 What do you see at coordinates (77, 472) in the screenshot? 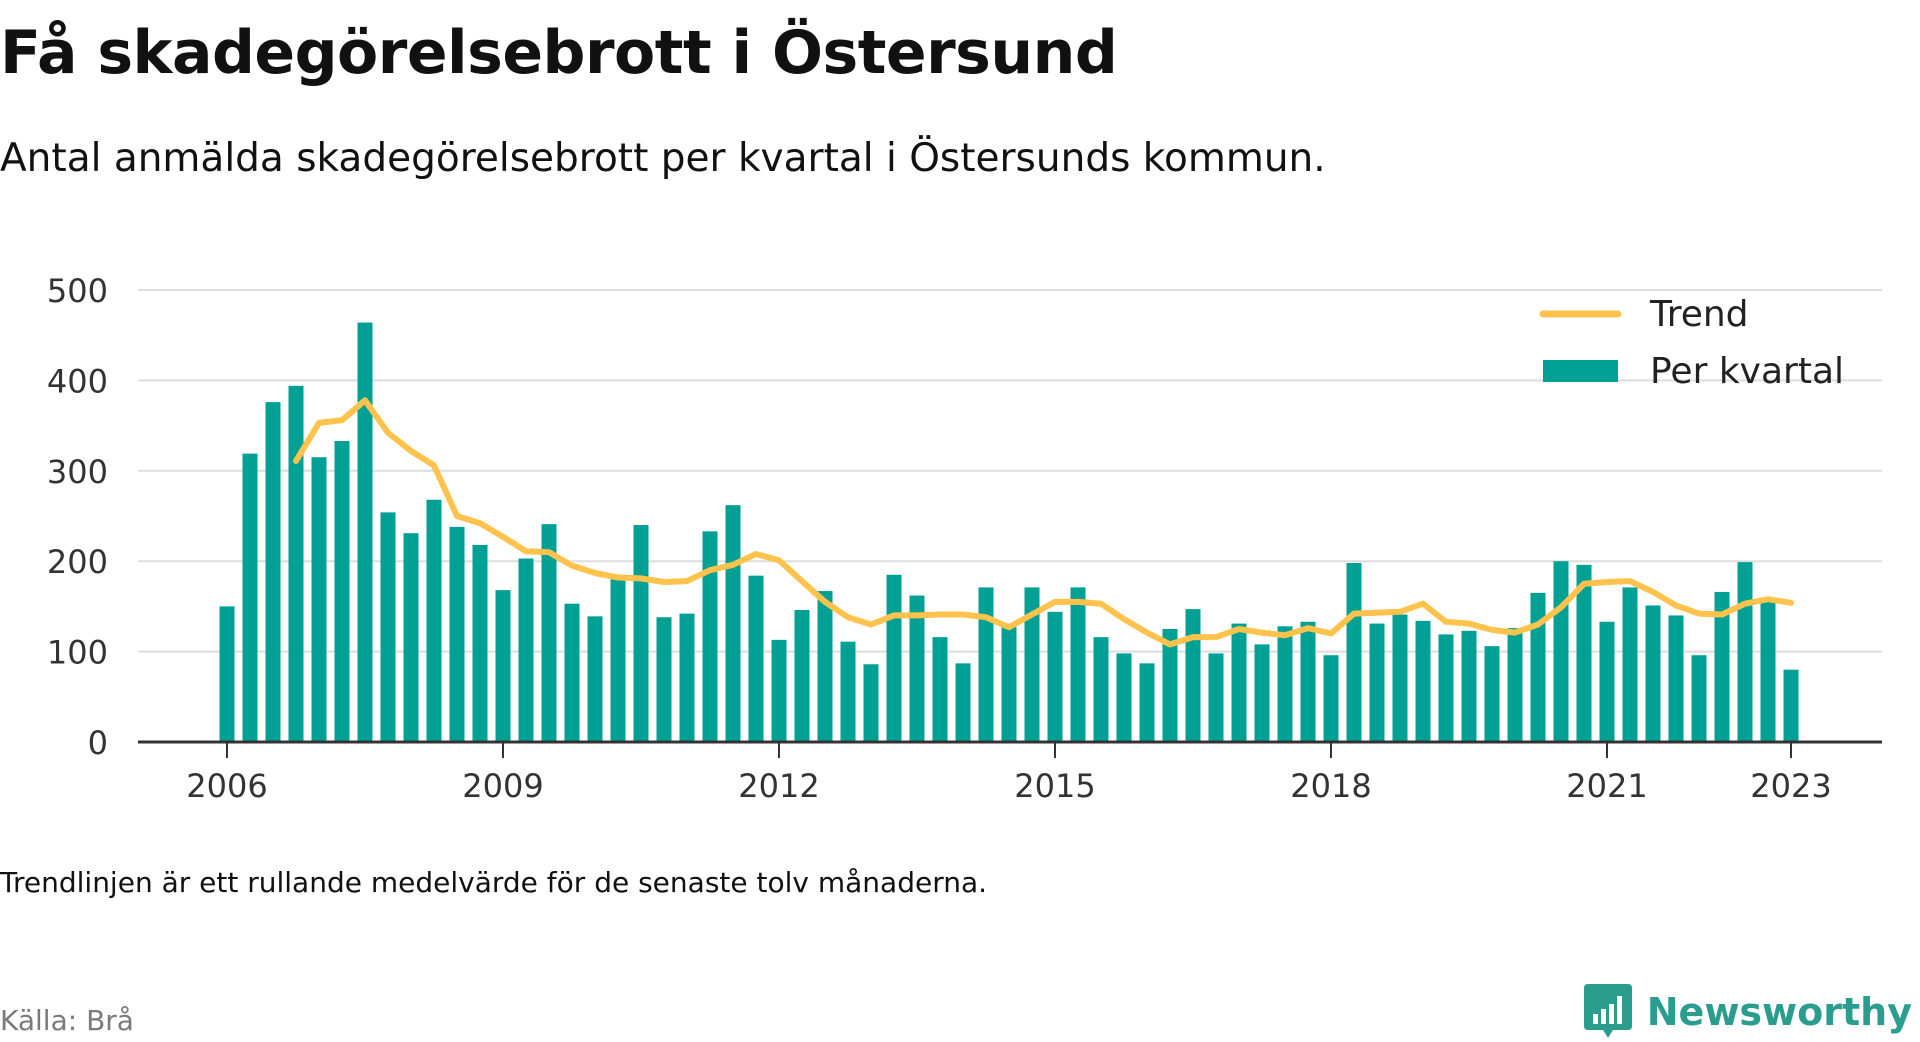
I see `y-tick-label: 300` at bounding box center [77, 472].